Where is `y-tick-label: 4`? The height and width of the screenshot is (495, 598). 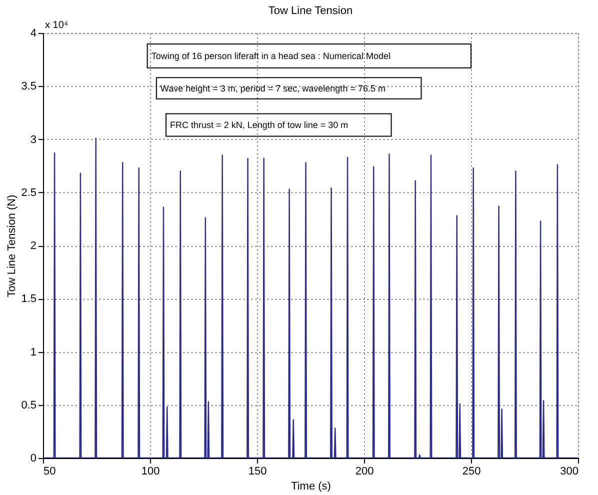
y-tick-label: 4 is located at coordinates (33, 34).